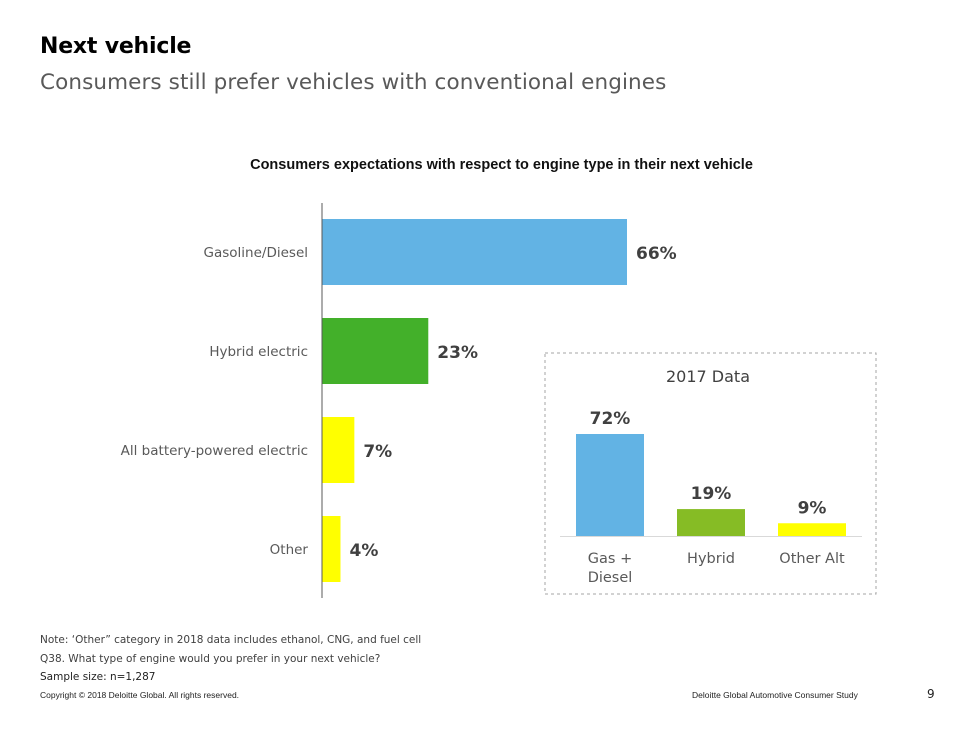  I want to click on inset-bar-gas-diesel, so click(610, 485).